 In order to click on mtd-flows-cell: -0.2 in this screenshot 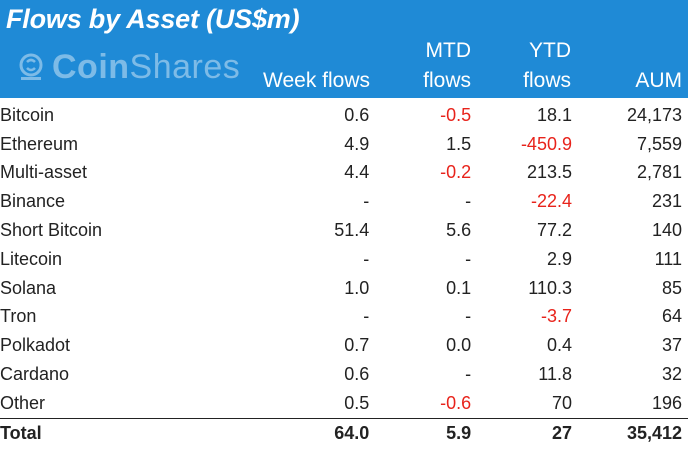, I will do `click(456, 172)`.